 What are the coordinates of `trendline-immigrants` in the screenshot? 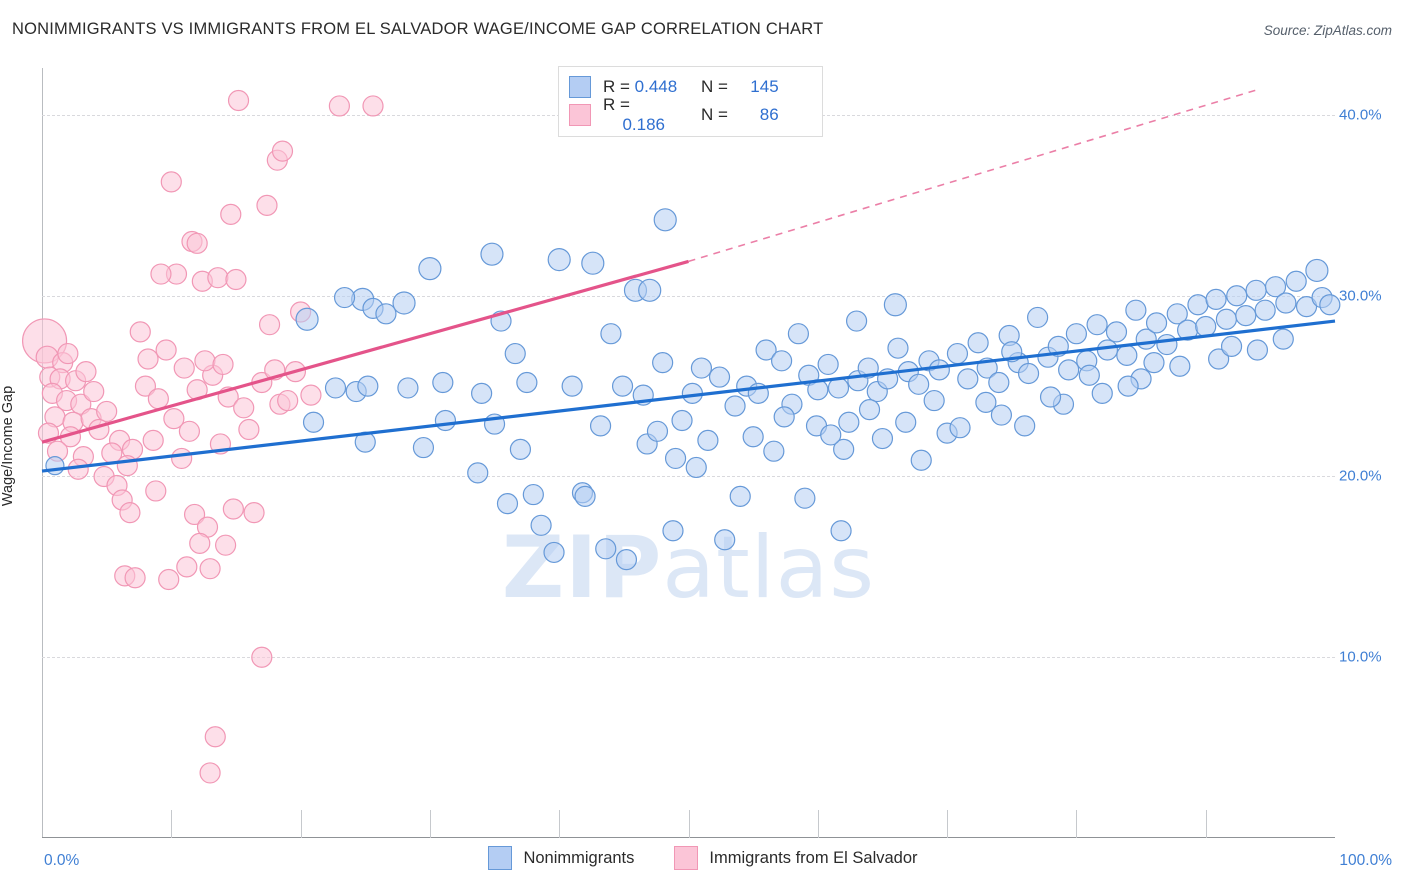 It's located at (365, 351).